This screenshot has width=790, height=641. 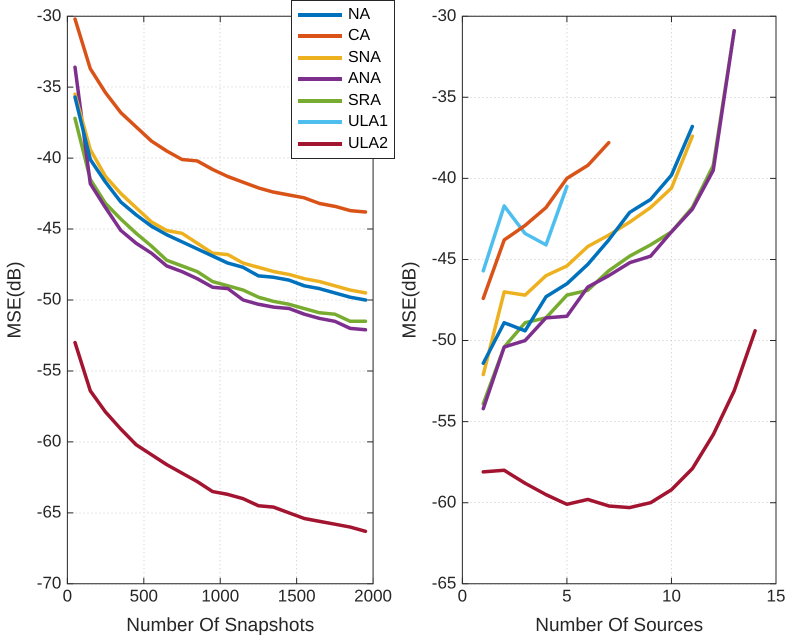 I want to click on x-tick-label: 1000, so click(x=220, y=596).